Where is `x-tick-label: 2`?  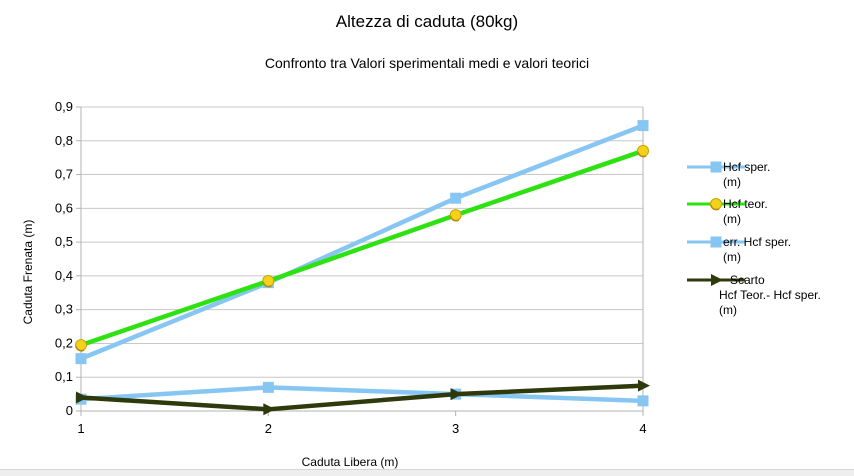 x-tick-label: 2 is located at coordinates (268, 428).